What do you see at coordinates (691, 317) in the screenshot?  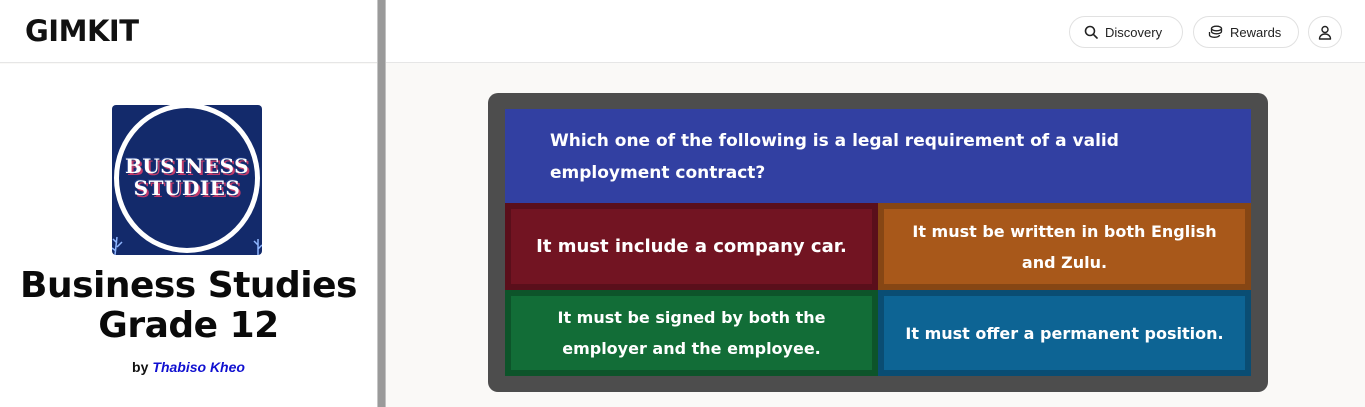 I see `answer-text: It must be signed by both the` at bounding box center [691, 317].